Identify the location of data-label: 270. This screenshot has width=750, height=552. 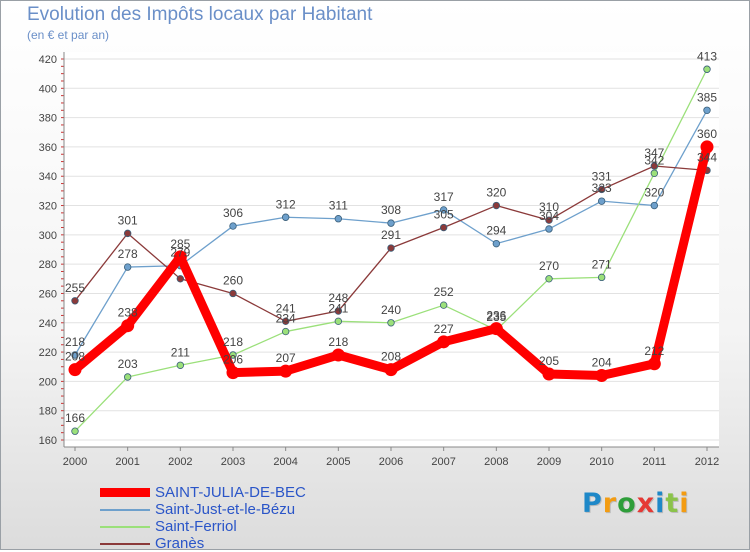
(549, 266).